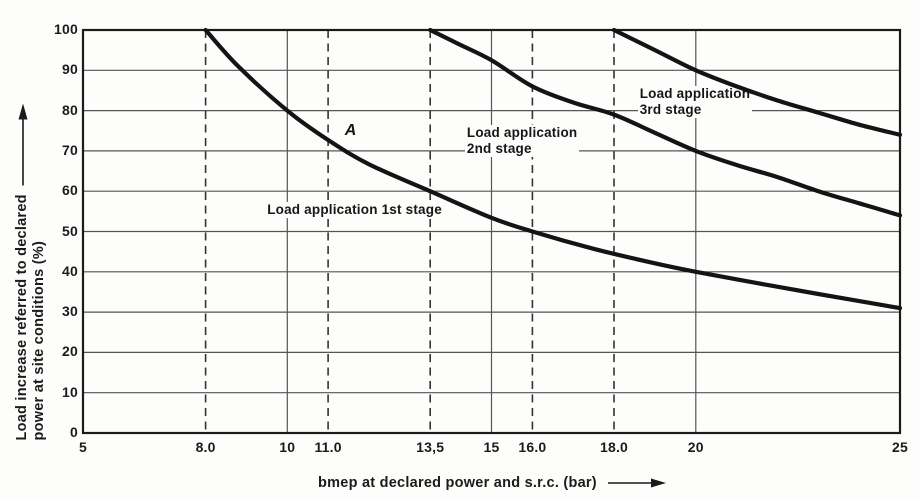  I want to click on x-tick-label-25: 25, so click(900, 447).